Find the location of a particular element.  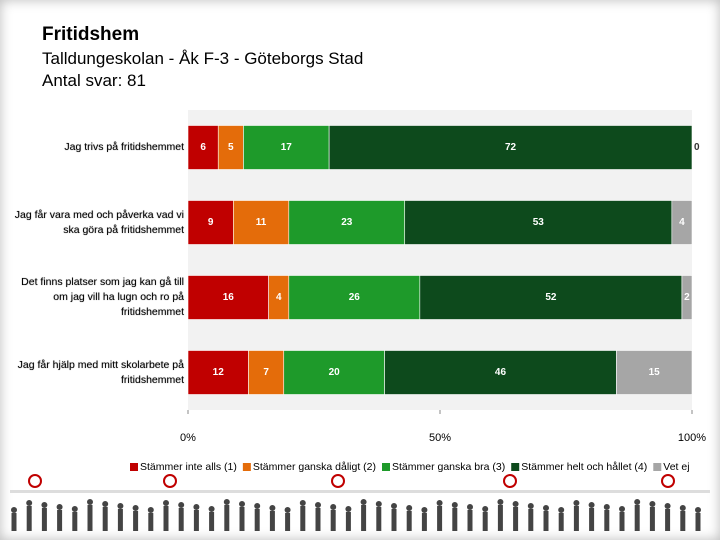

value-label: 9 is located at coordinates (211, 222).